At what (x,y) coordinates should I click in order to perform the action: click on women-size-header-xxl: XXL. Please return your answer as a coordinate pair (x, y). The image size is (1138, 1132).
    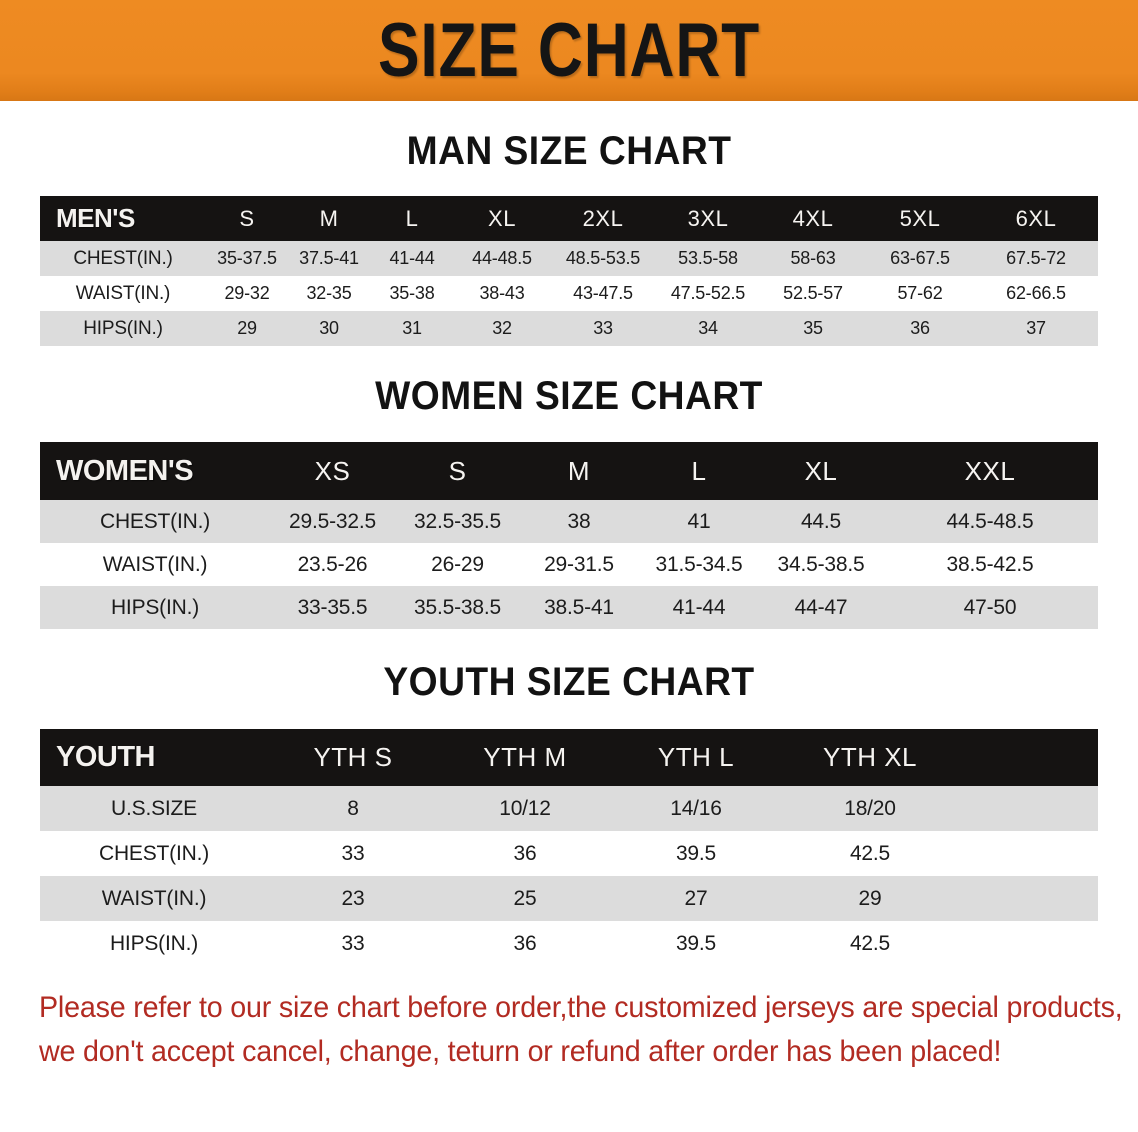
    Looking at the image, I should click on (990, 470).